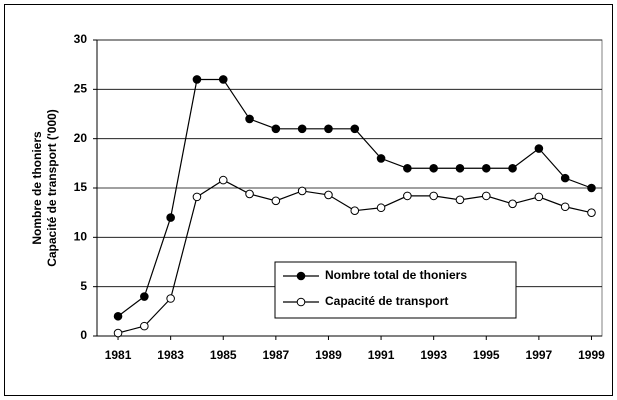 The image size is (617, 400). What do you see at coordinates (539, 355) in the screenshot?
I see `x-tick-label: 1997` at bounding box center [539, 355].